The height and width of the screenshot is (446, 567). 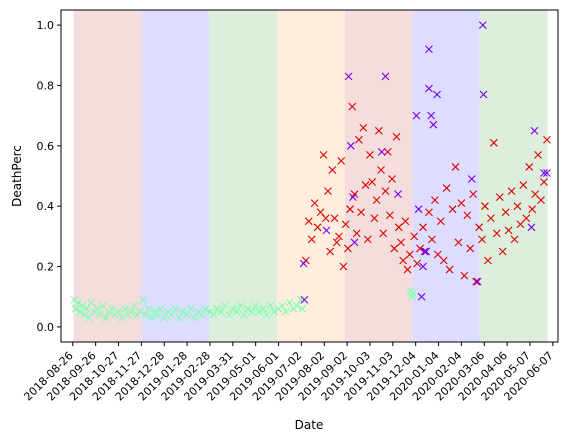 I want to click on y-tick-label: 0.0, so click(x=46, y=327).